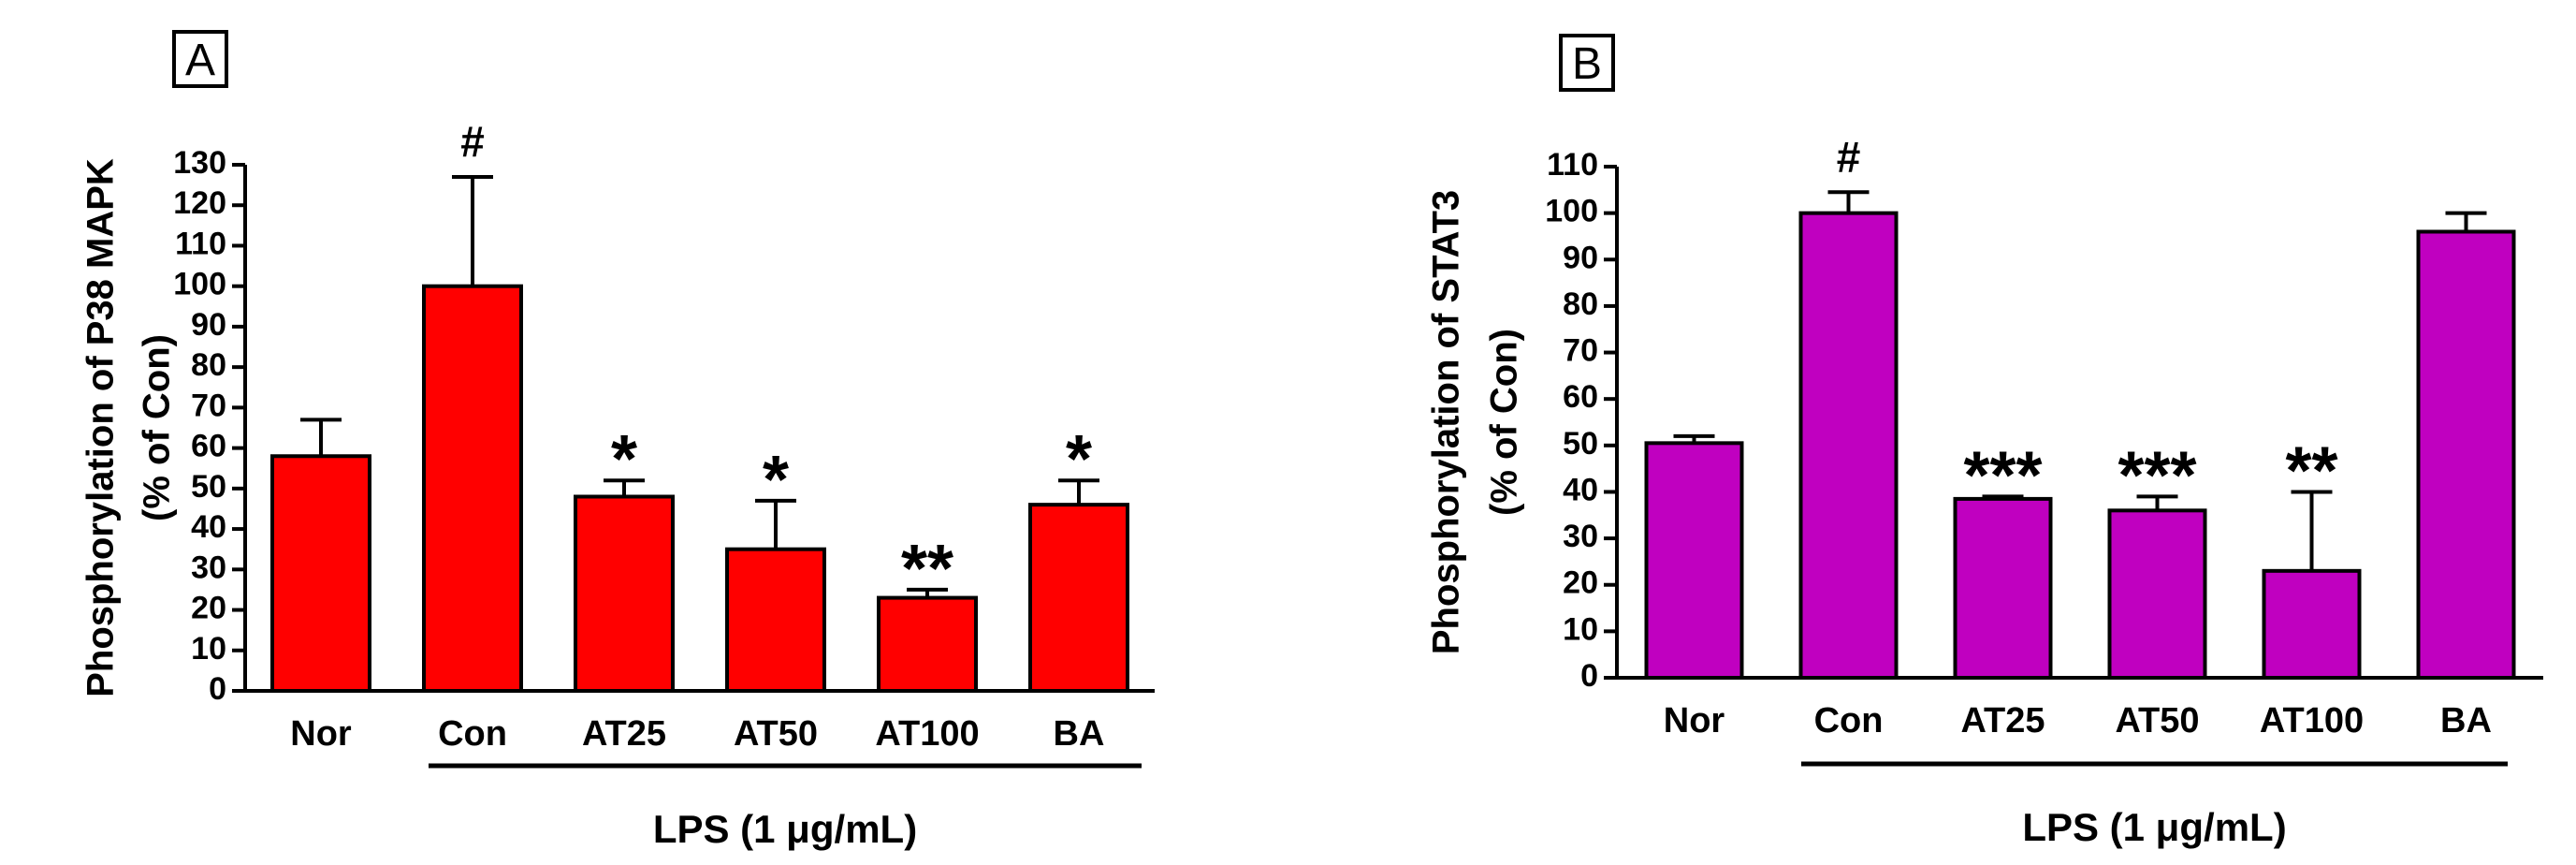 This screenshot has width=2576, height=865. Describe the element at coordinates (1849, 720) in the screenshot. I see `panel-b-category-label: Con` at that location.